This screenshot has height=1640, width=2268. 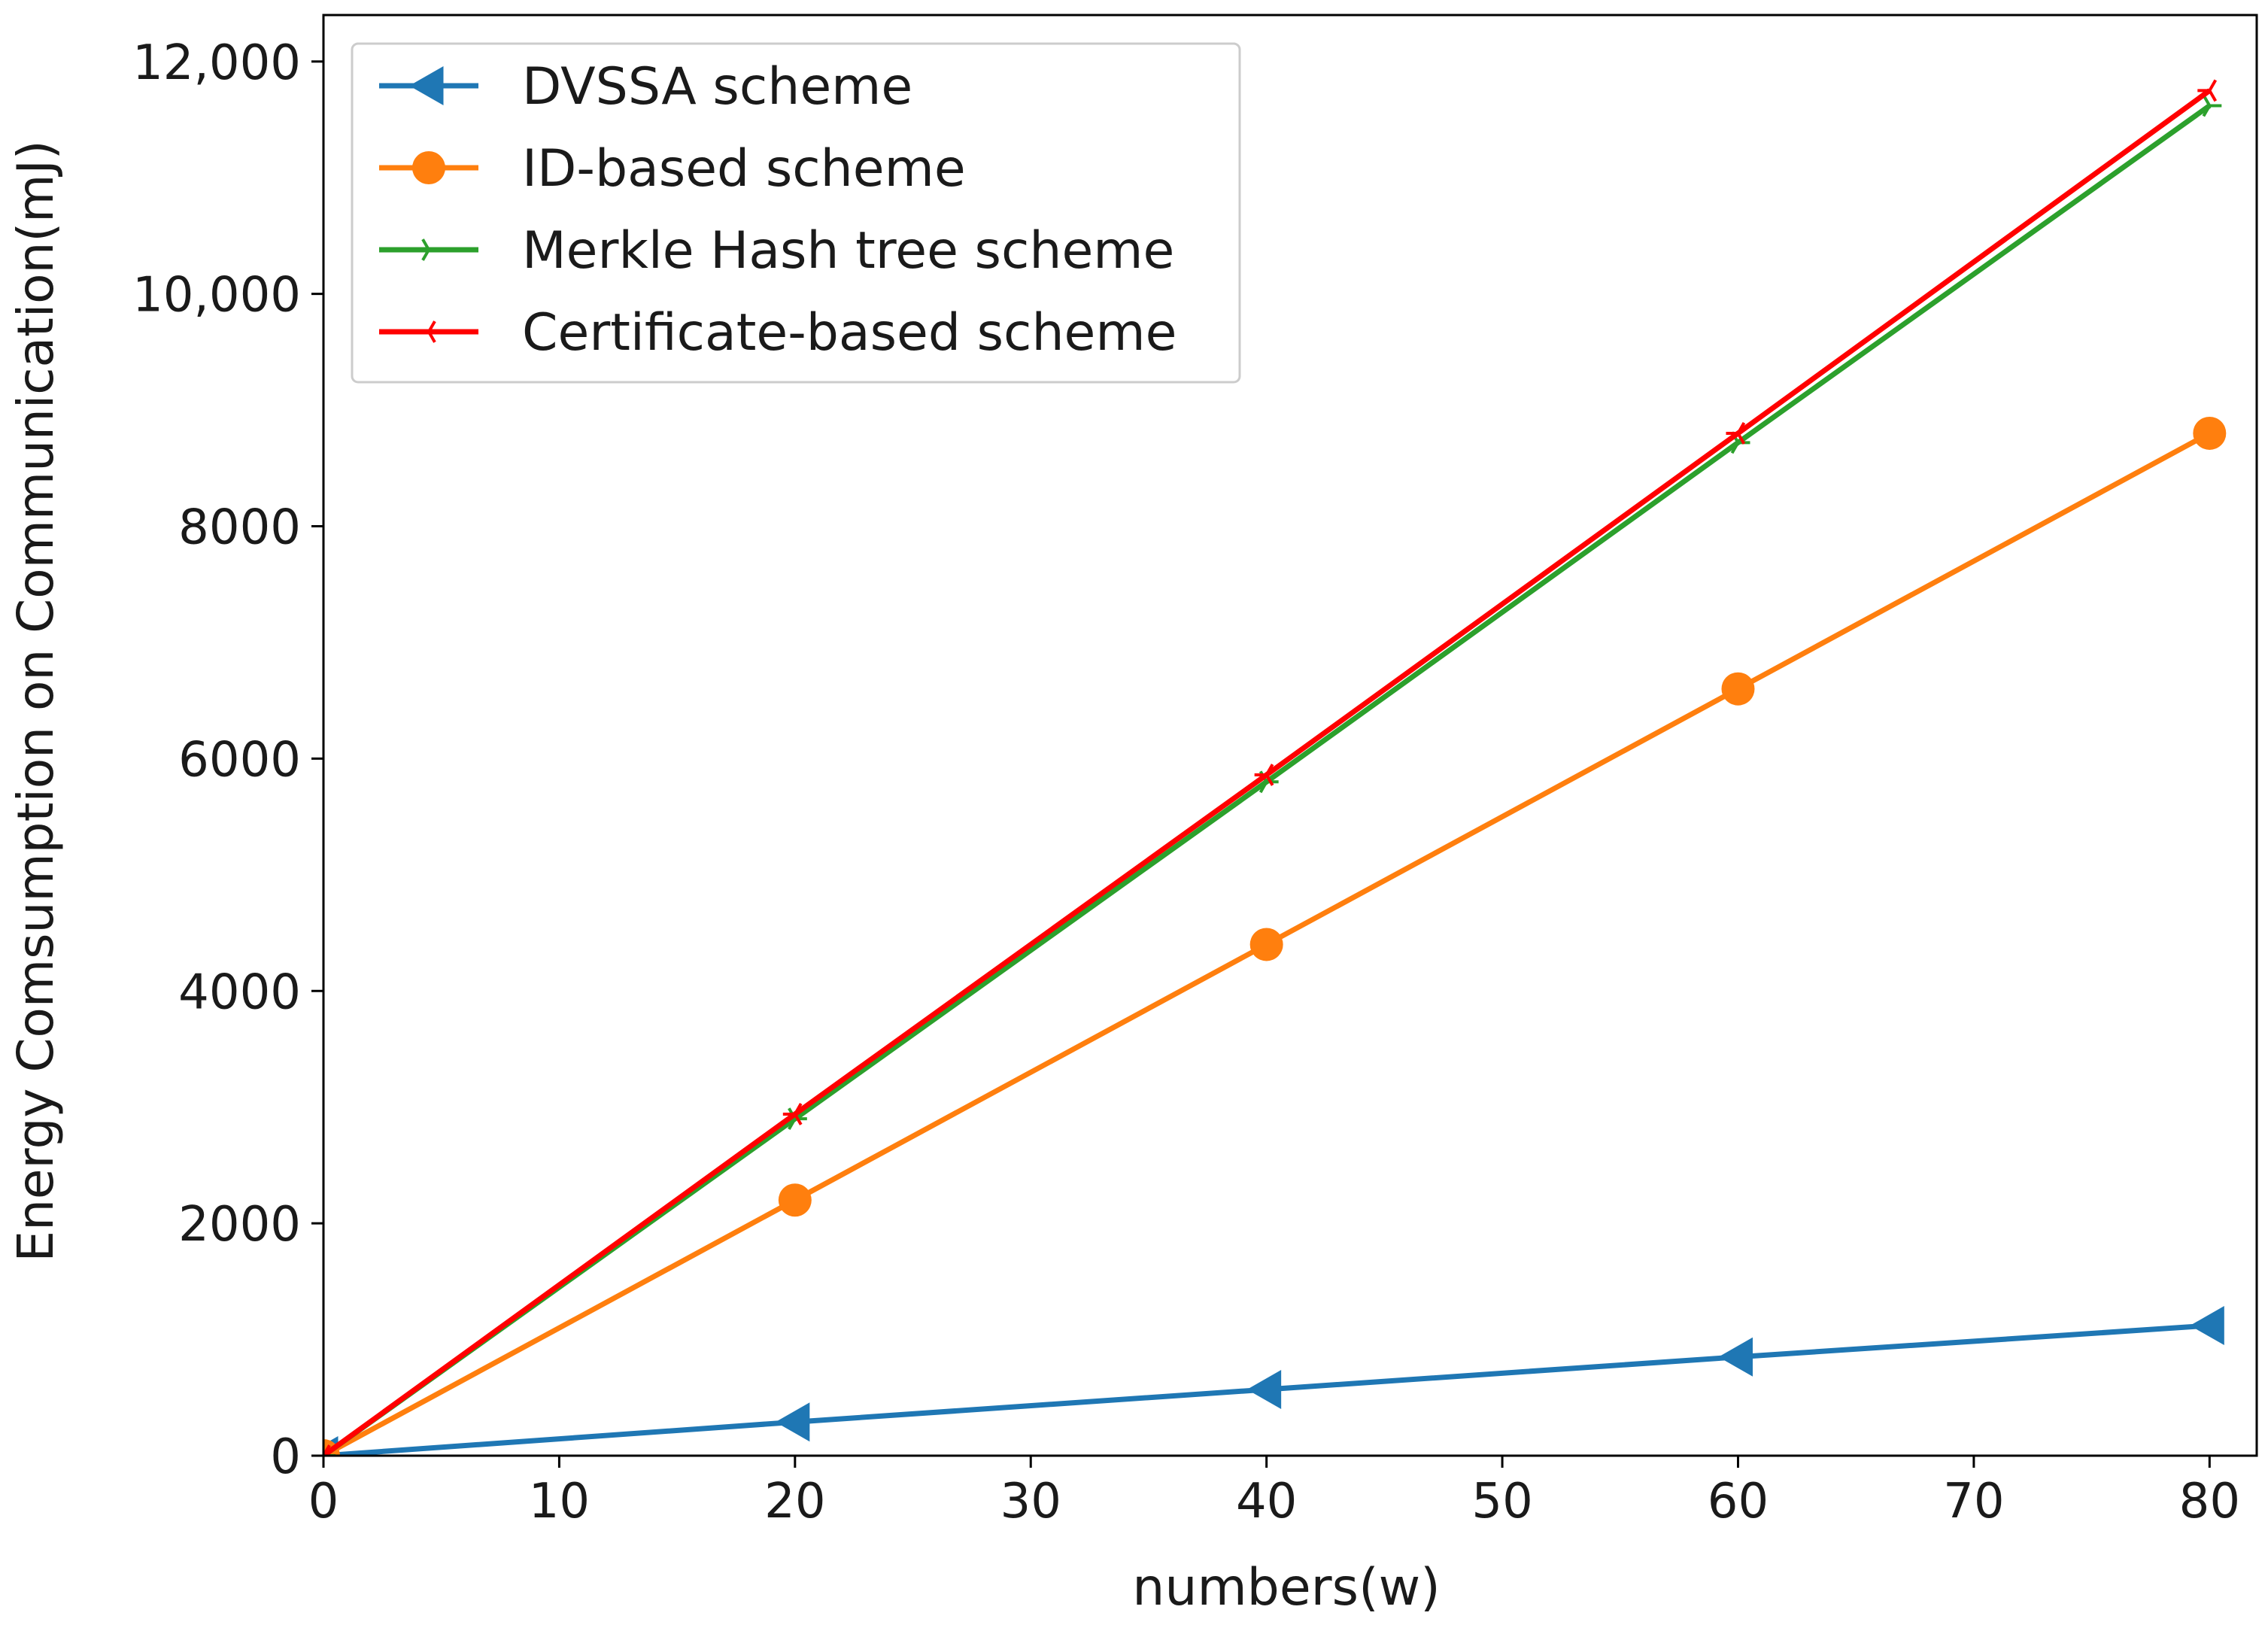 What do you see at coordinates (2209, 1502) in the screenshot?
I see `x-tick-label: 80` at bounding box center [2209, 1502].